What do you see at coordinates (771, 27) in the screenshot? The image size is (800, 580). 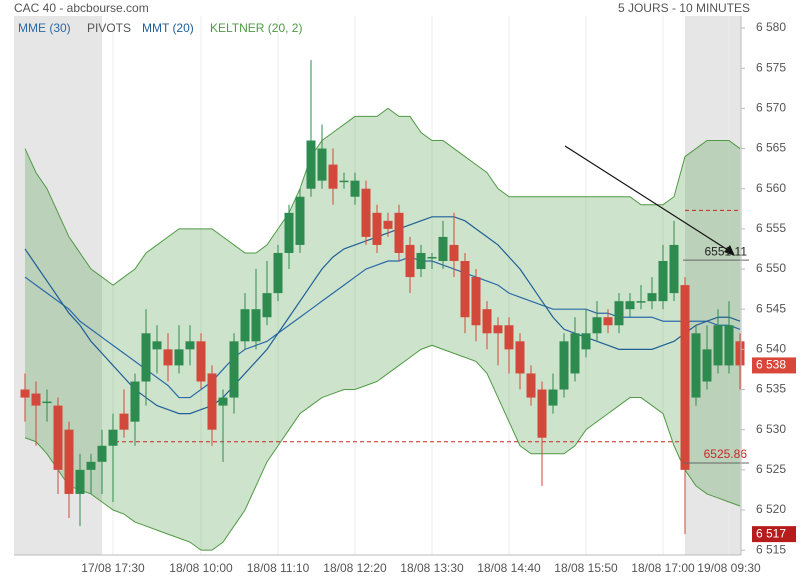 I see `y-tick-label: 6 580` at bounding box center [771, 27].